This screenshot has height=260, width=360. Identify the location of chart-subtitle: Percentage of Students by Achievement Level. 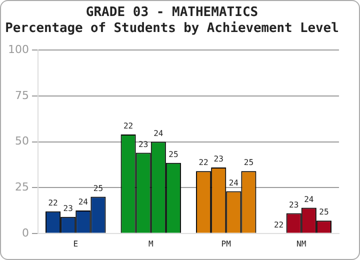
(172, 28).